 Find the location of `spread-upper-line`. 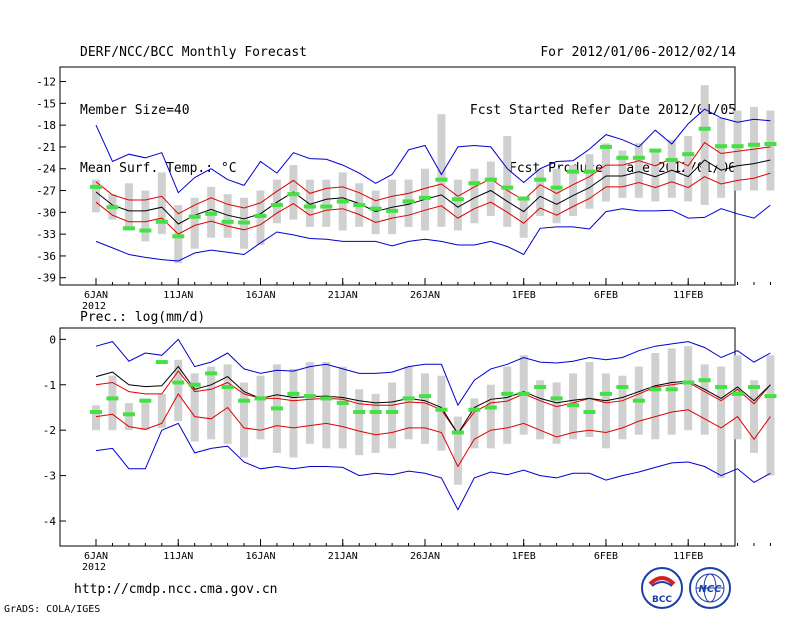

spread-upper-line is located at coordinates (433, 178).